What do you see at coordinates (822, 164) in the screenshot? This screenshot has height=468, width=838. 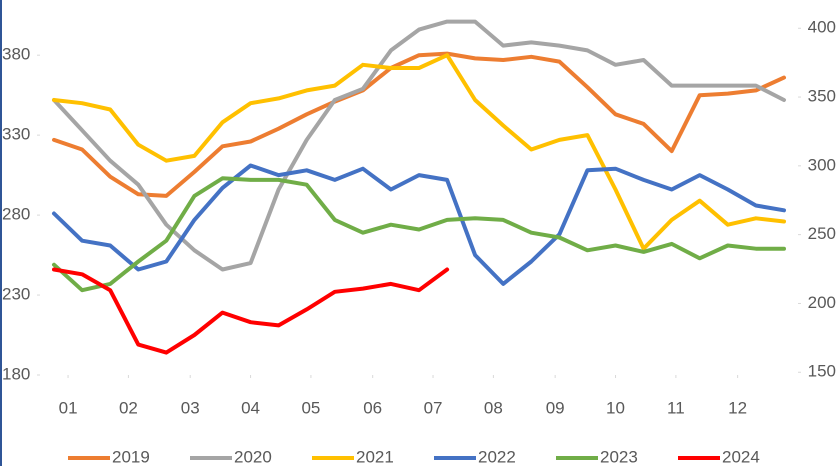 I see `y2-tick-label: 300` at bounding box center [822, 164].